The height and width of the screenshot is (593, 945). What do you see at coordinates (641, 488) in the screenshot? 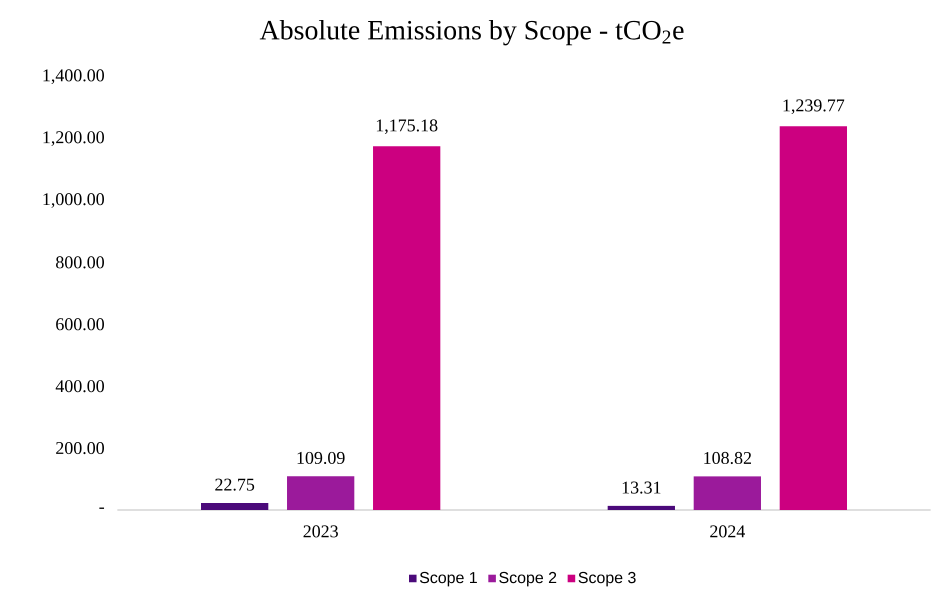
I see `data-label: 13.31` at bounding box center [641, 488].